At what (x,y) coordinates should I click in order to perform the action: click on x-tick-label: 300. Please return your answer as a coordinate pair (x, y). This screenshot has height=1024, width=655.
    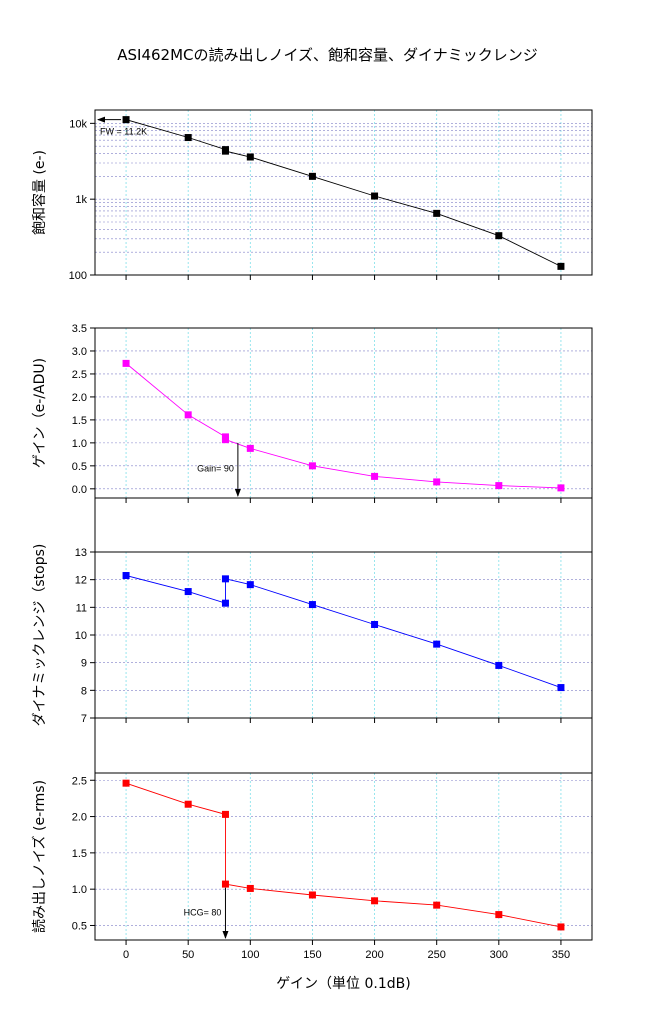
    Looking at the image, I should click on (499, 955).